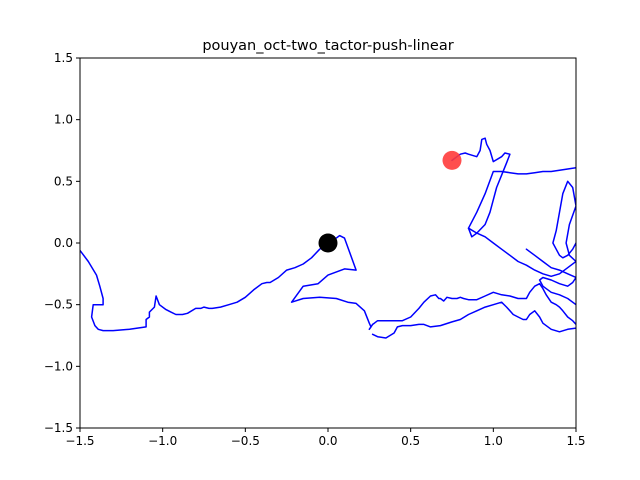 This screenshot has width=640, height=480. I want to click on x-tick-label: 0.0, so click(327, 441).